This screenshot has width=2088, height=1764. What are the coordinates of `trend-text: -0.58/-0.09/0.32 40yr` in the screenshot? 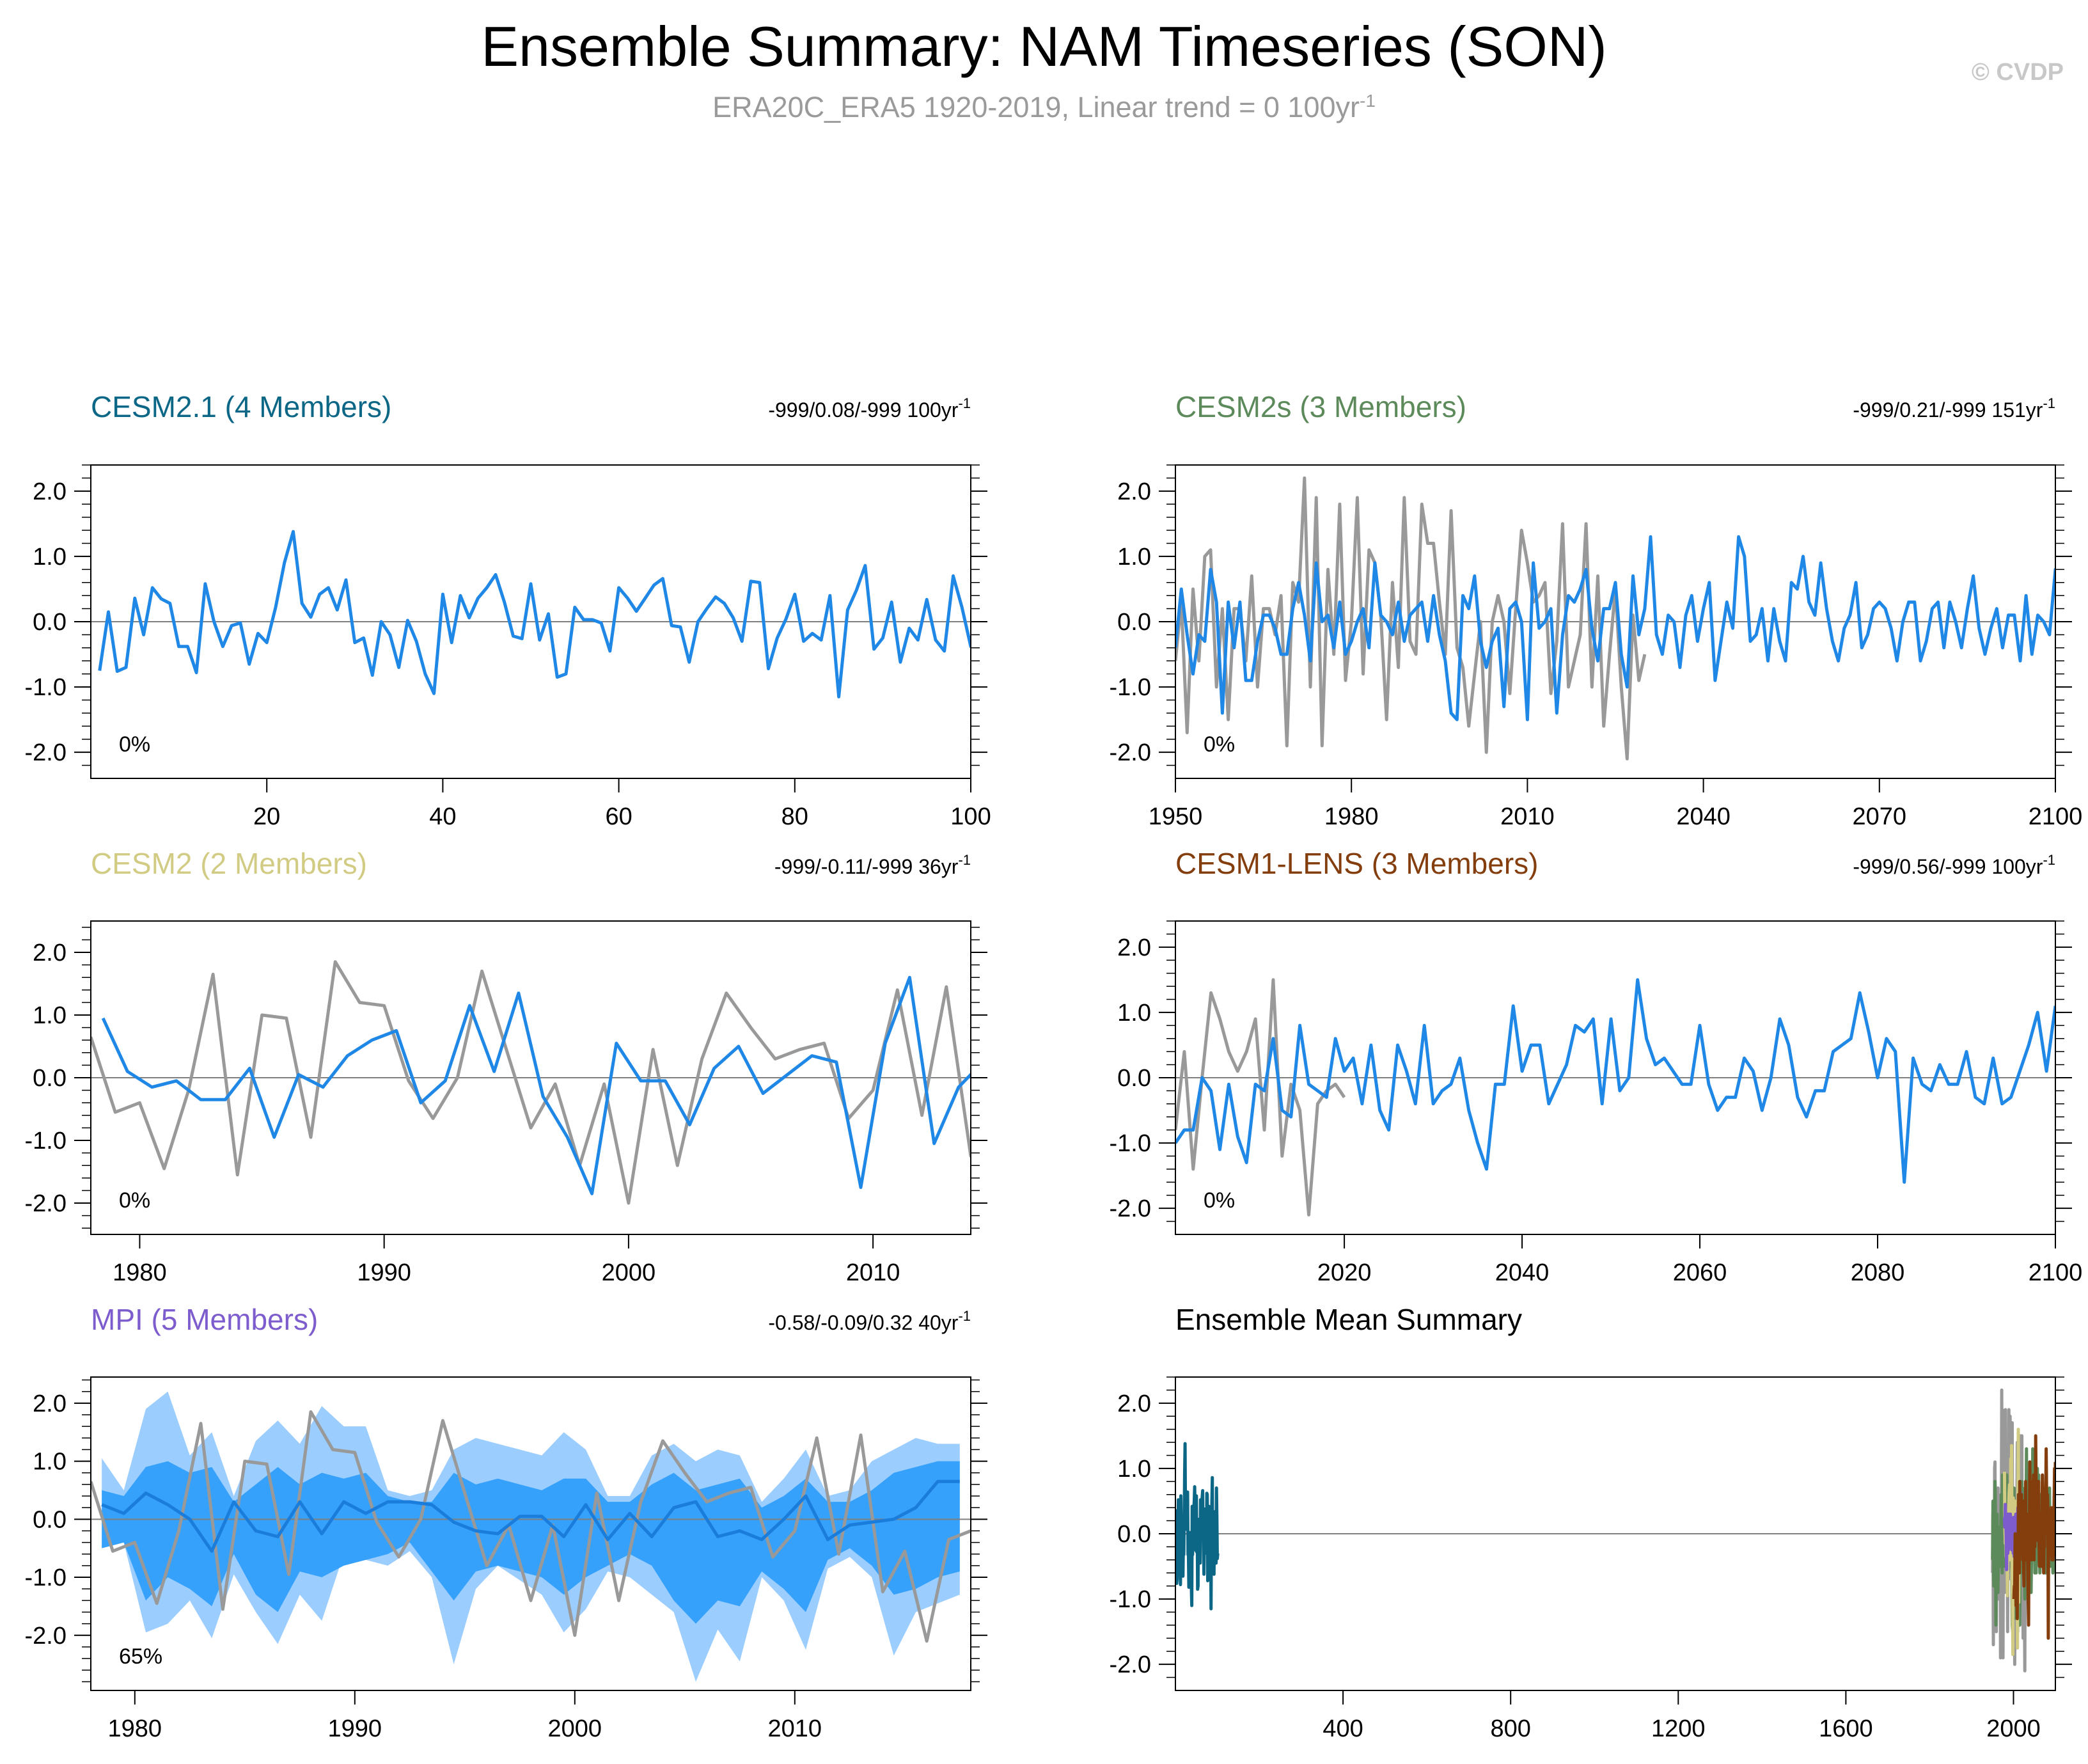 It's located at (863, 1322).